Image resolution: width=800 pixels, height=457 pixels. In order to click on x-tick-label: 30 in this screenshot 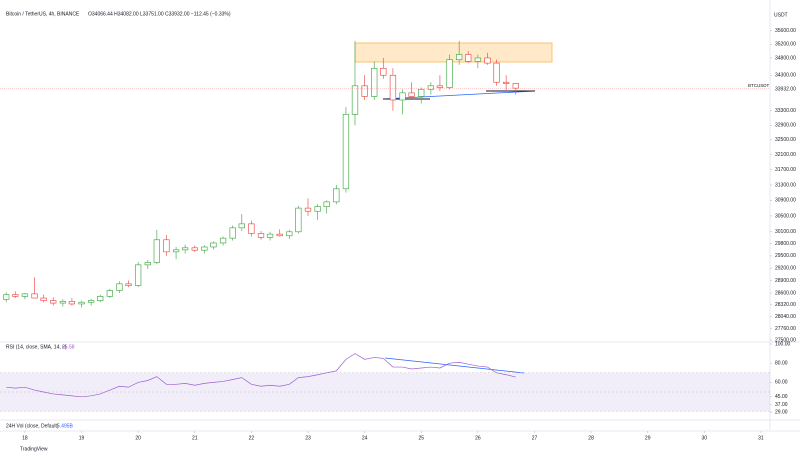, I will do `click(705, 438)`.